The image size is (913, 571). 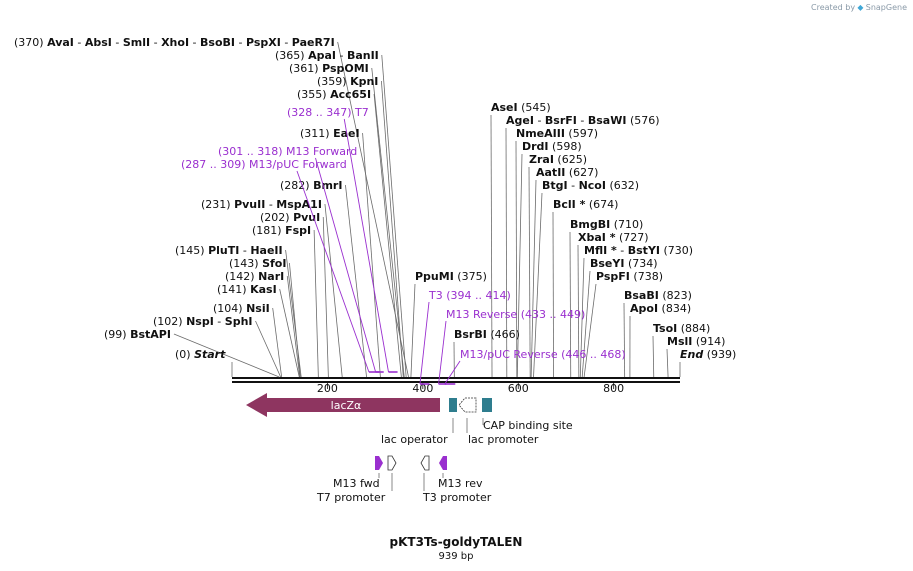 I want to click on plasmid-length: 939 bp, so click(x=456, y=556).